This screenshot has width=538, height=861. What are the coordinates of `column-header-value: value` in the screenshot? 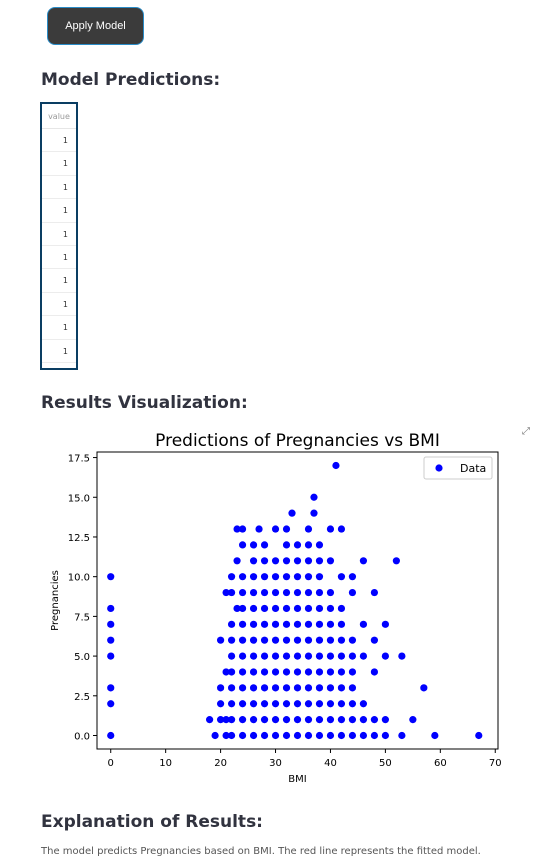 It's located at (59, 116).